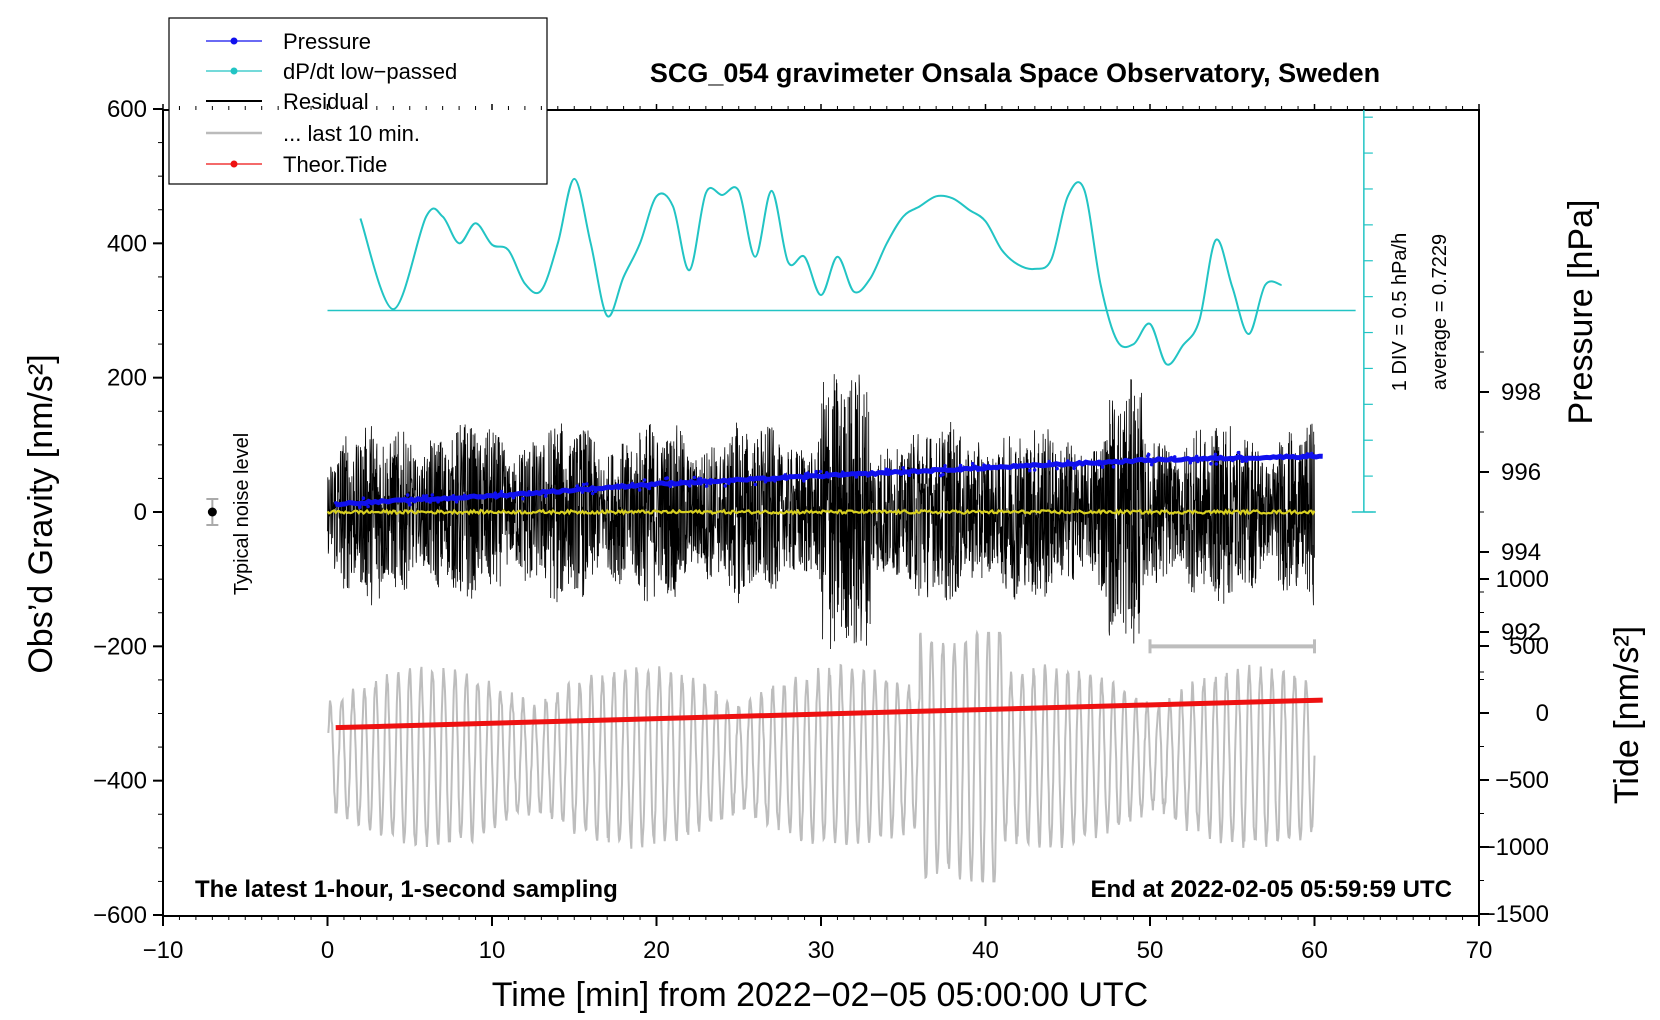 Image resolution: width=1660 pixels, height=1020 pixels. Describe the element at coordinates (327, 950) in the screenshot. I see `x-tick-label: 0` at that location.